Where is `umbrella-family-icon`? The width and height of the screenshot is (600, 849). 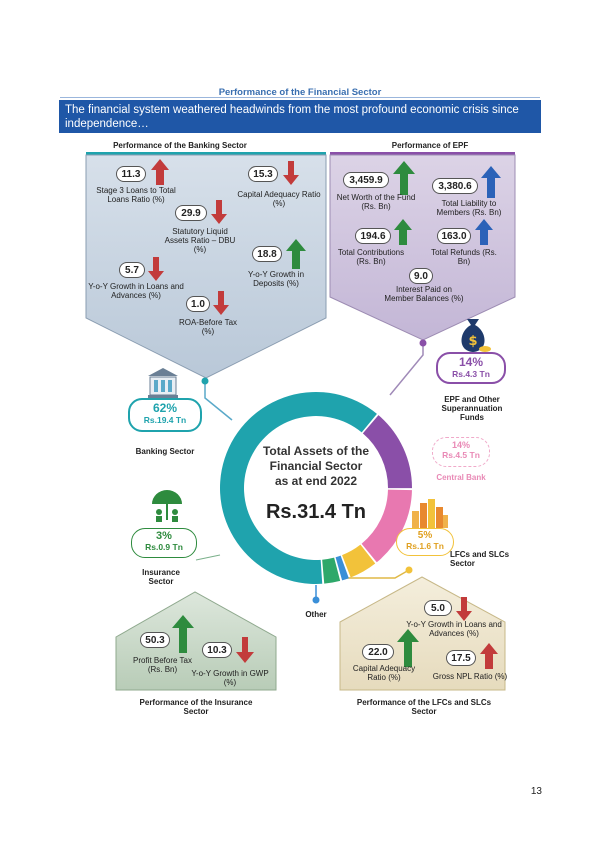 umbrella-family-icon is located at coordinates (167, 506).